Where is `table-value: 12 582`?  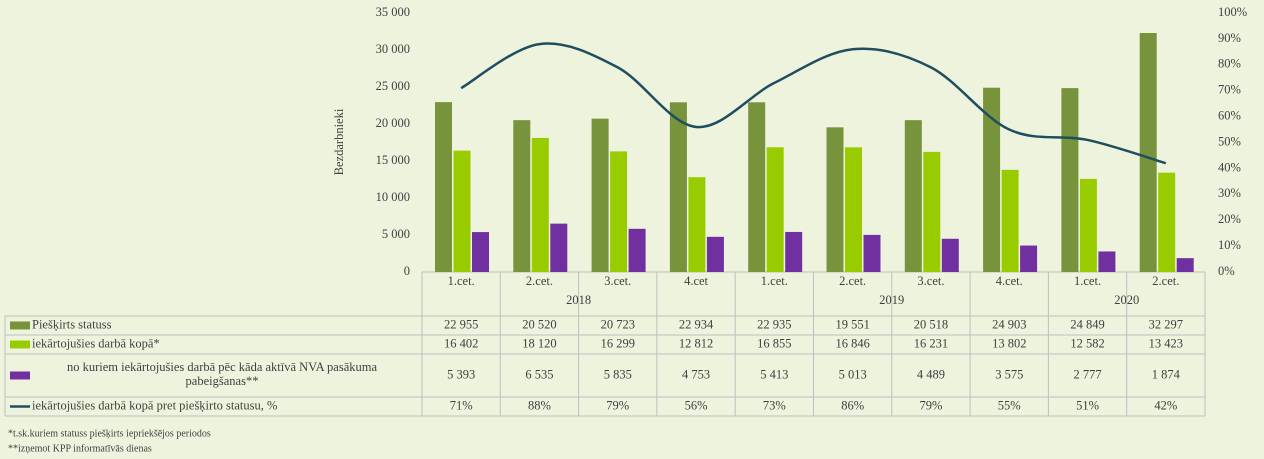 table-value: 12 582 is located at coordinates (1087, 343).